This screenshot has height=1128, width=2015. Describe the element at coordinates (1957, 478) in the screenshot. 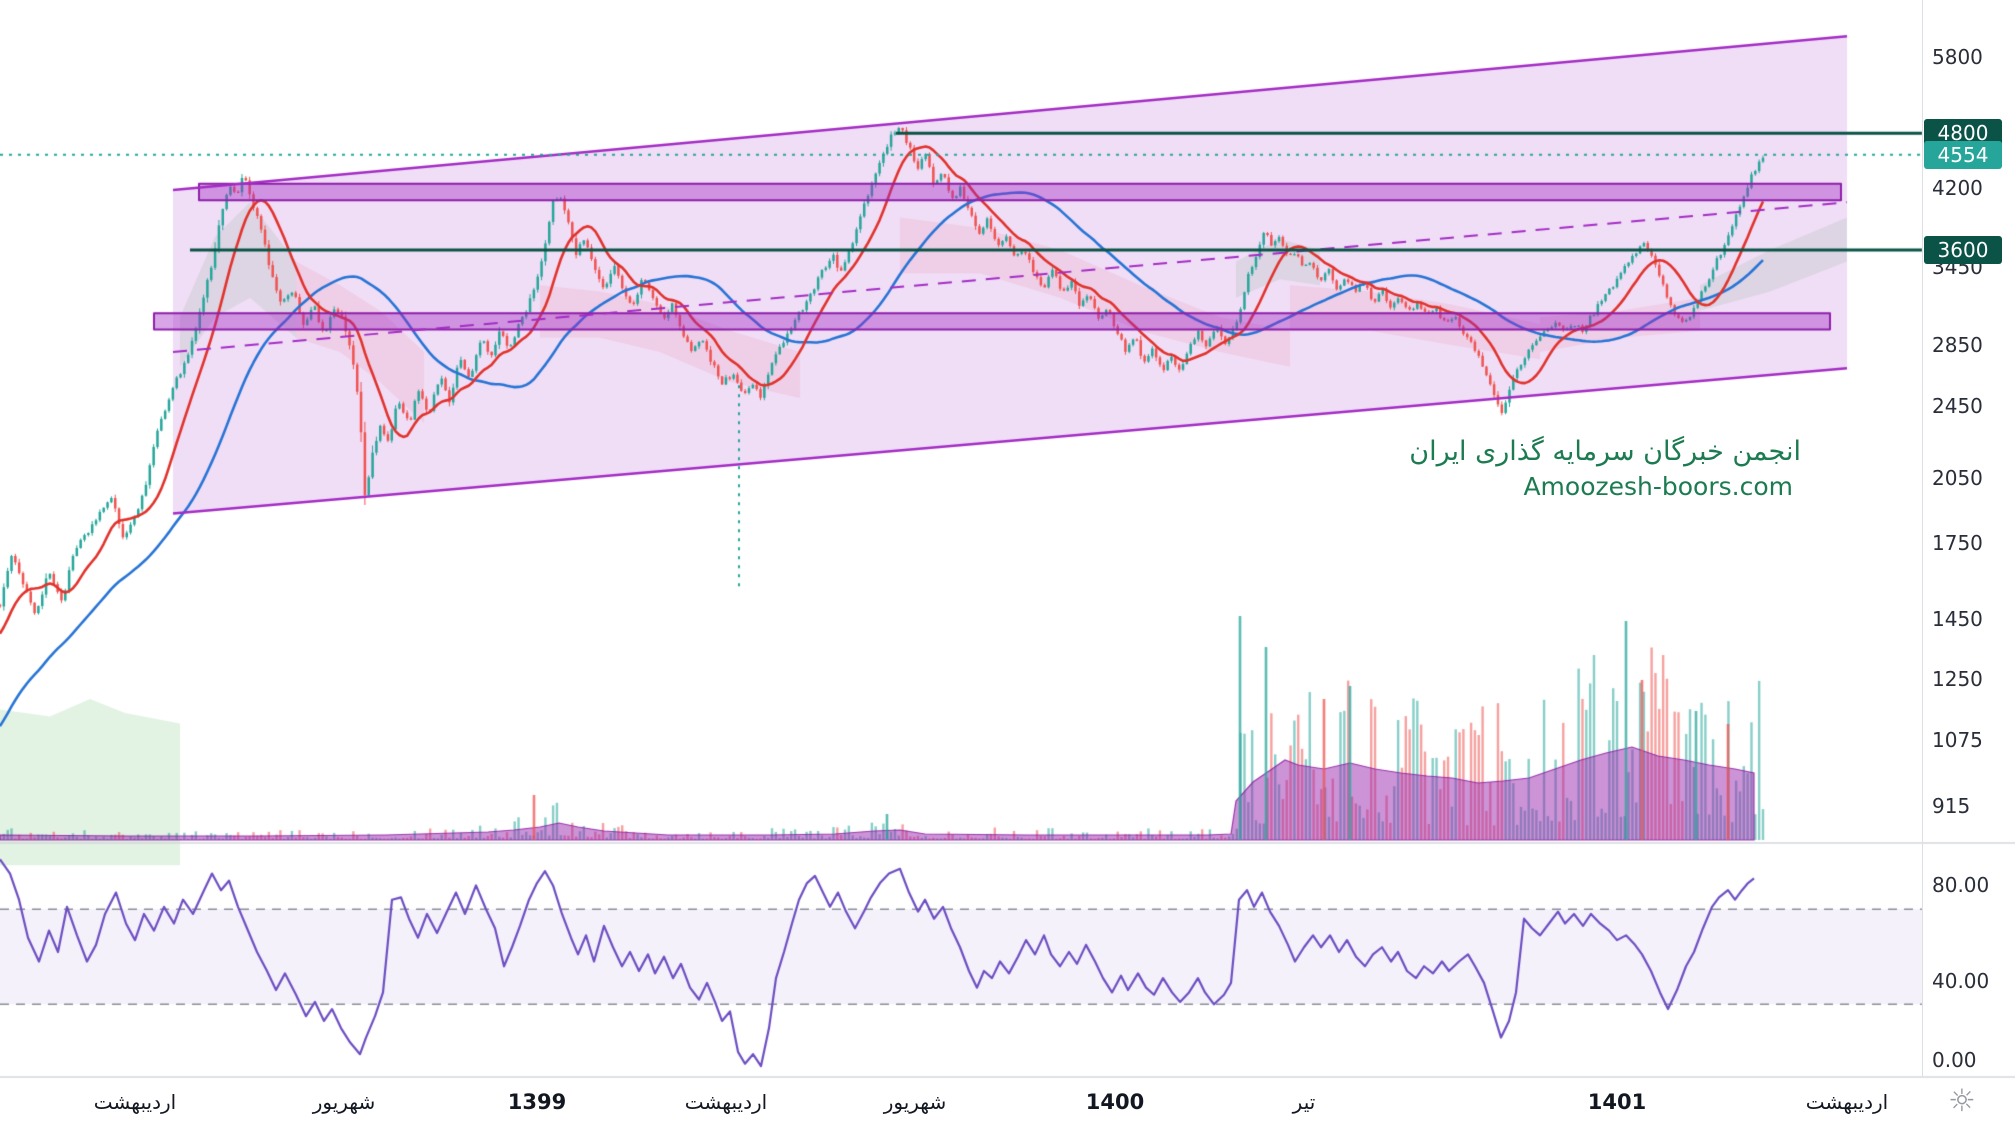

I see `price-tick-2050: 2050` at that location.